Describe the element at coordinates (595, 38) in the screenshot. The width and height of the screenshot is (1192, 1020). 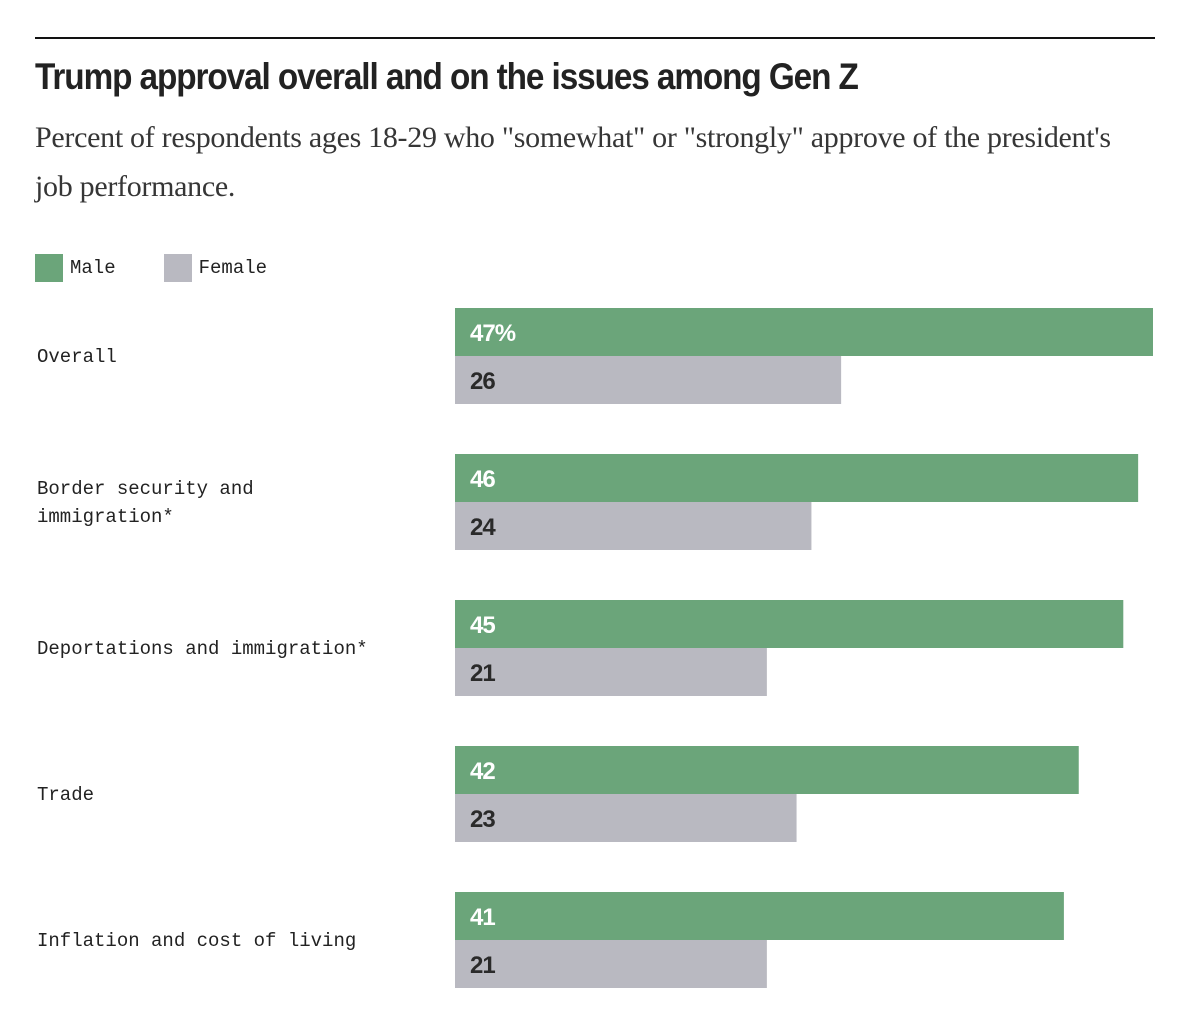
I see `top-rule` at that location.